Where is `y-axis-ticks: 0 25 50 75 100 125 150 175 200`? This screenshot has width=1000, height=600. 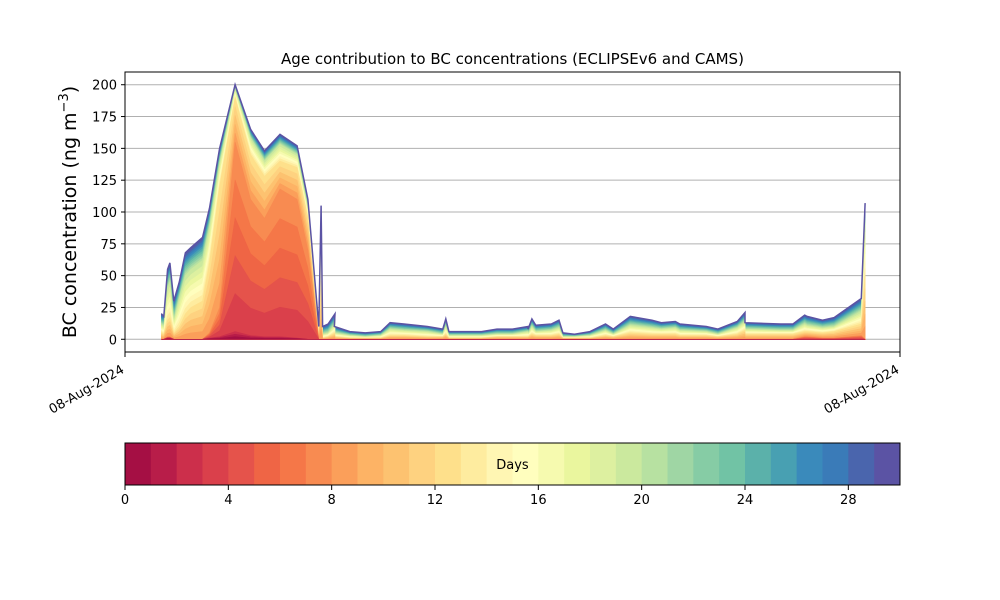
y-axis-ticks: 0 25 50 75 100 125 150 175 200 is located at coordinates (108, 213).